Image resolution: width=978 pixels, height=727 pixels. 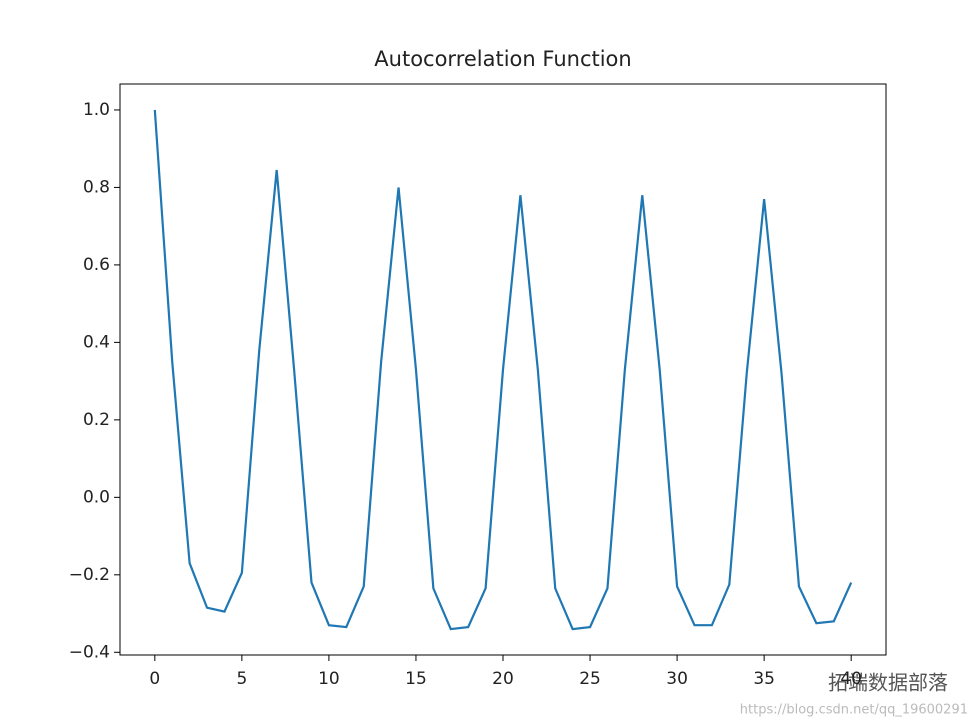 I want to click on watermark-url: https://blog.csdn.net/qq_19600291, so click(x=854, y=710).